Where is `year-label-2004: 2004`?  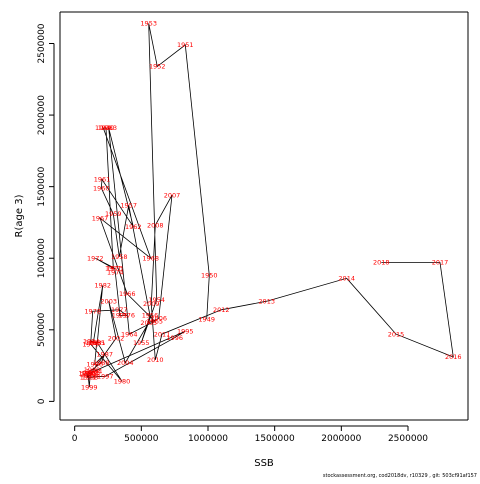 year-label-2004: 2004 is located at coordinates (125, 363).